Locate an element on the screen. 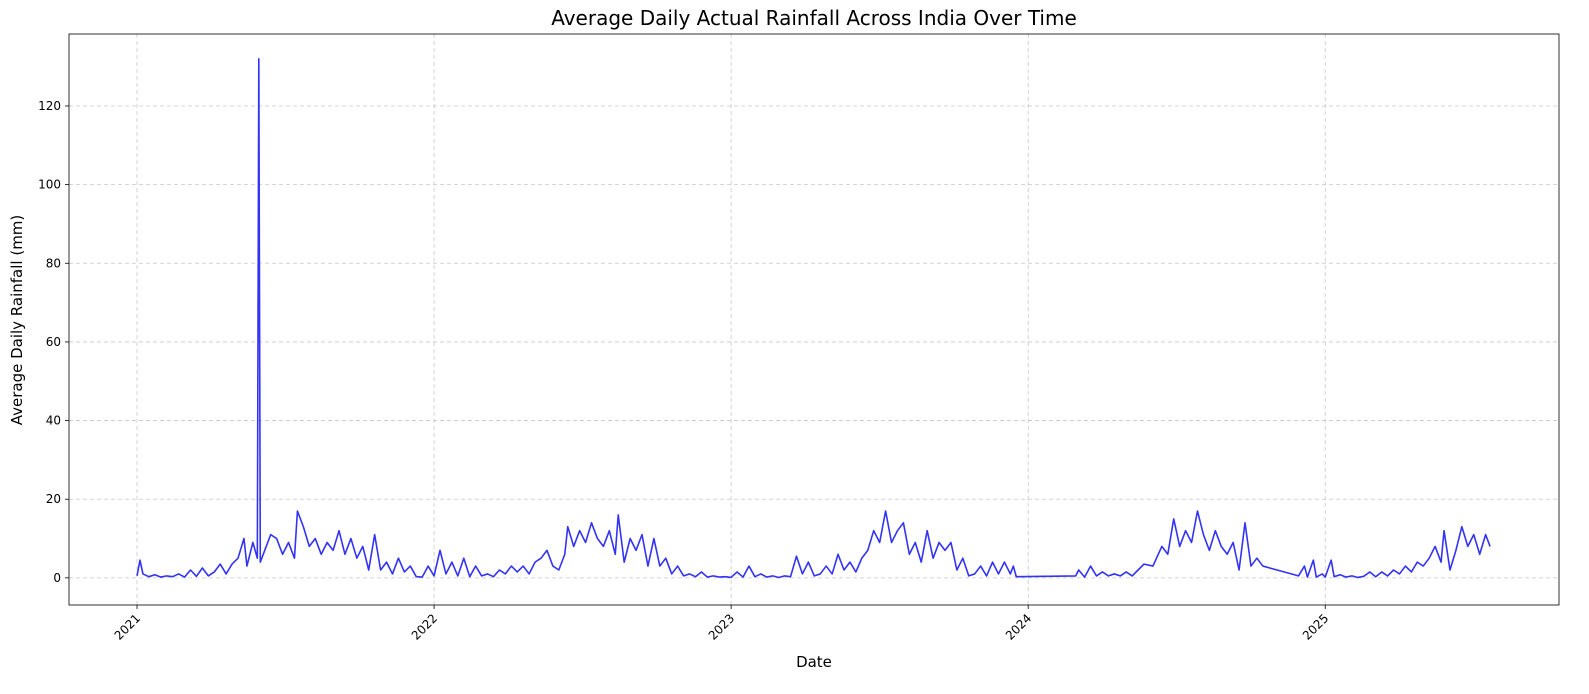  y-tick-label: 100 is located at coordinates (49, 185).